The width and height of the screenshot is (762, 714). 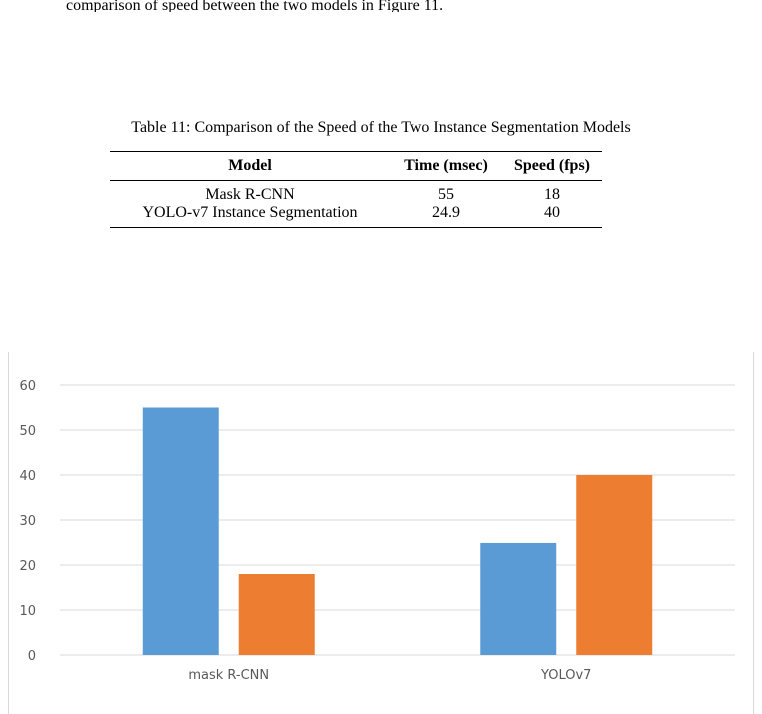 I want to click on table-row: YOLO-v7 Instance Segmentation 24.9 40, so click(x=356, y=216).